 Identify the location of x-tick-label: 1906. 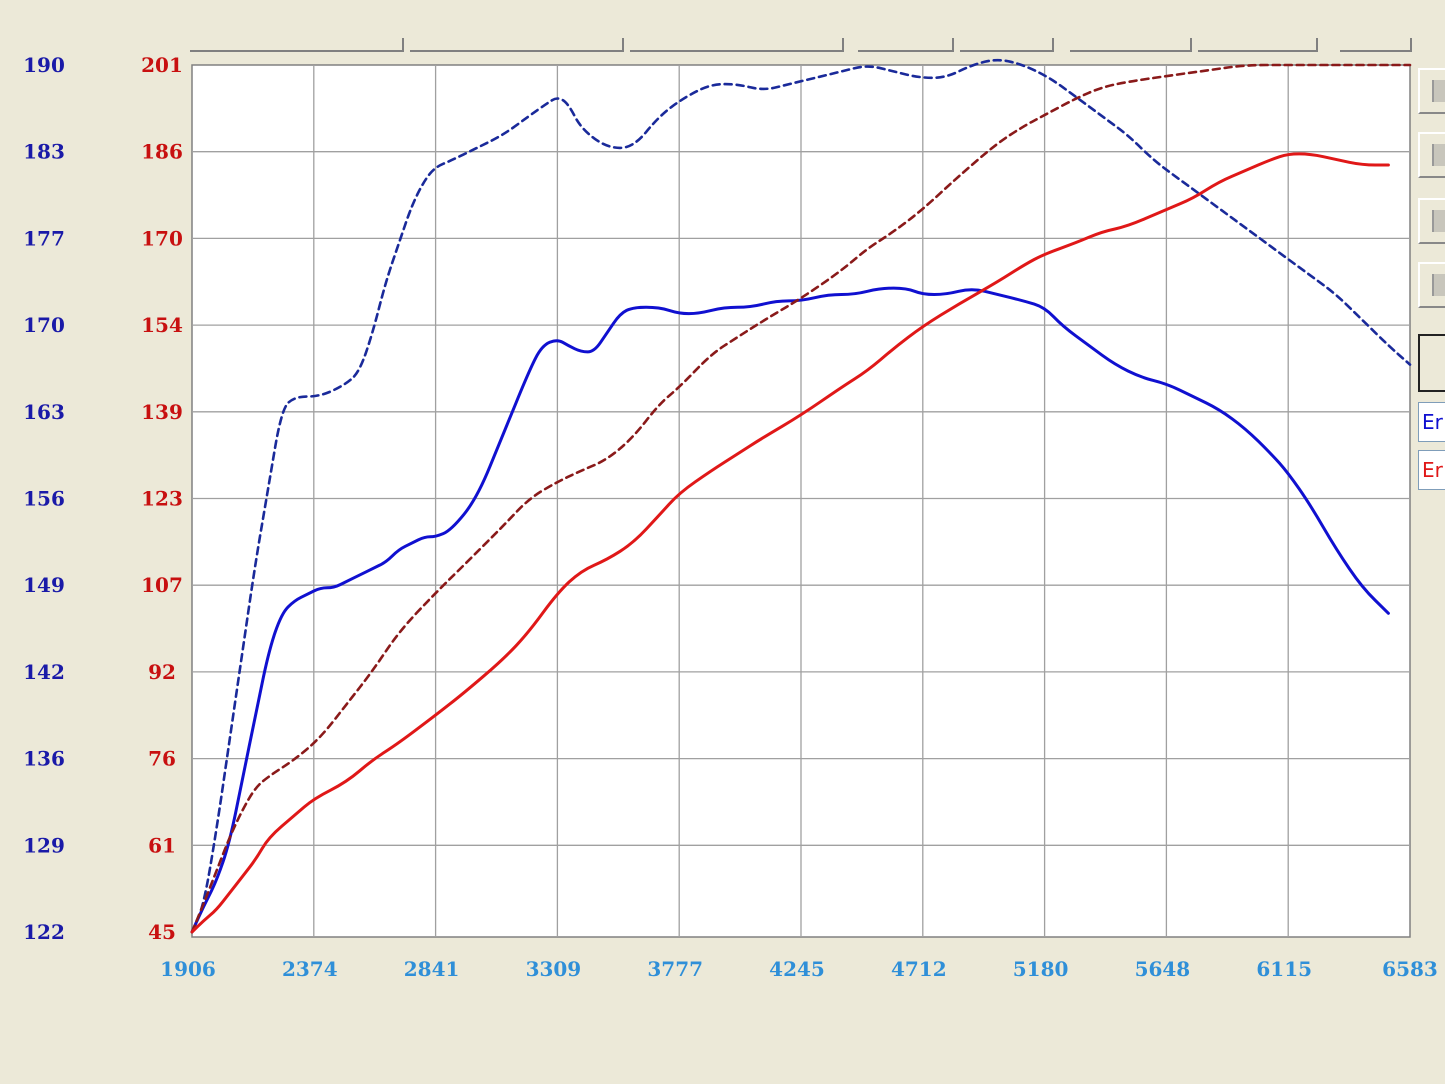
(188, 969).